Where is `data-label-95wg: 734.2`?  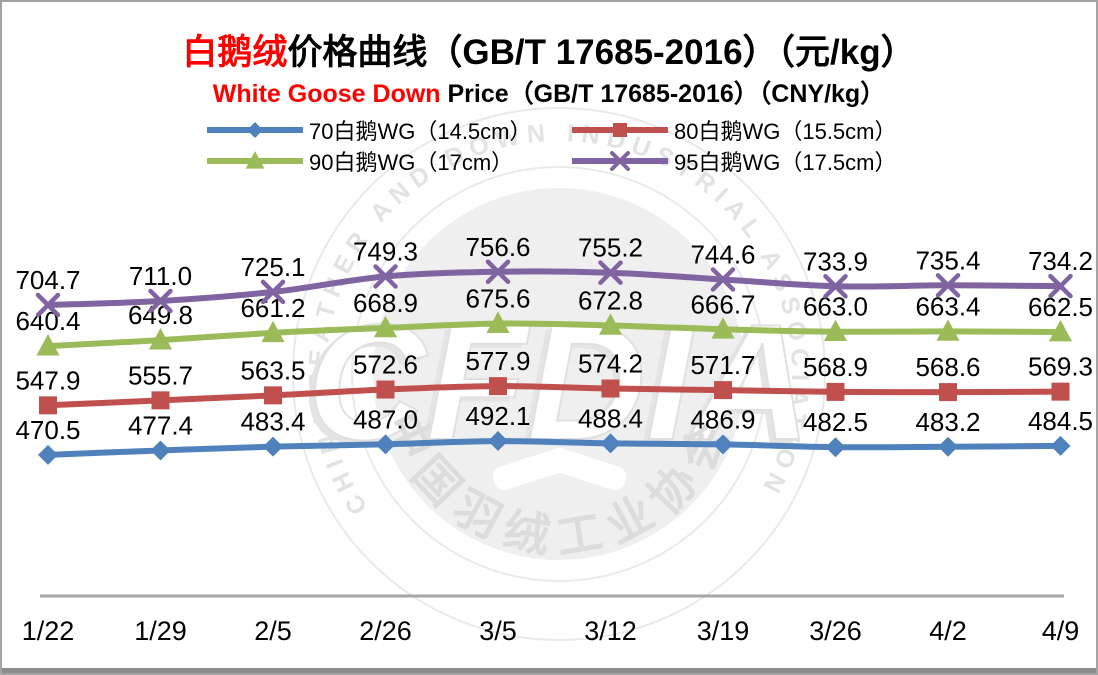 data-label-95wg: 734.2 is located at coordinates (1060, 261).